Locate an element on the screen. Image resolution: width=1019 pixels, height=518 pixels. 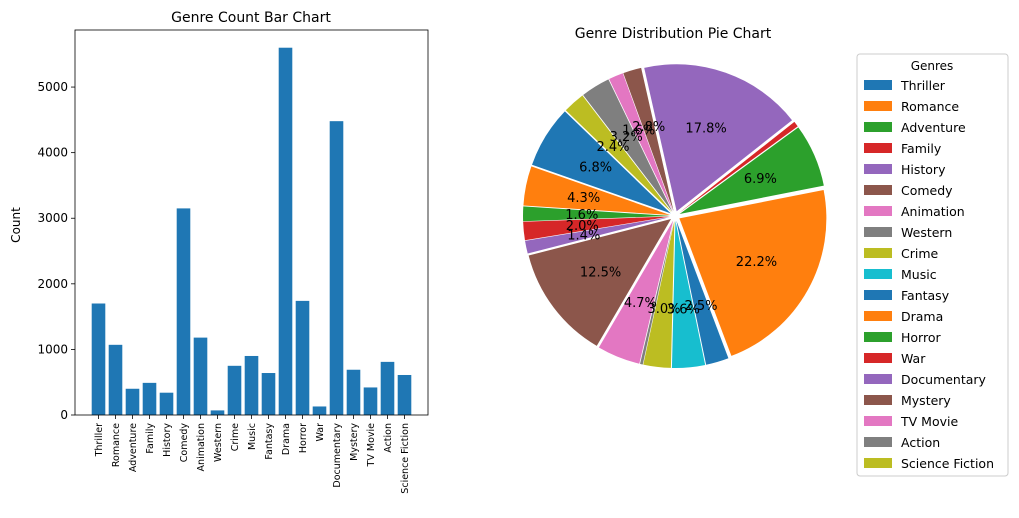
pie-slice-label: 4.7% is located at coordinates (640, 303).